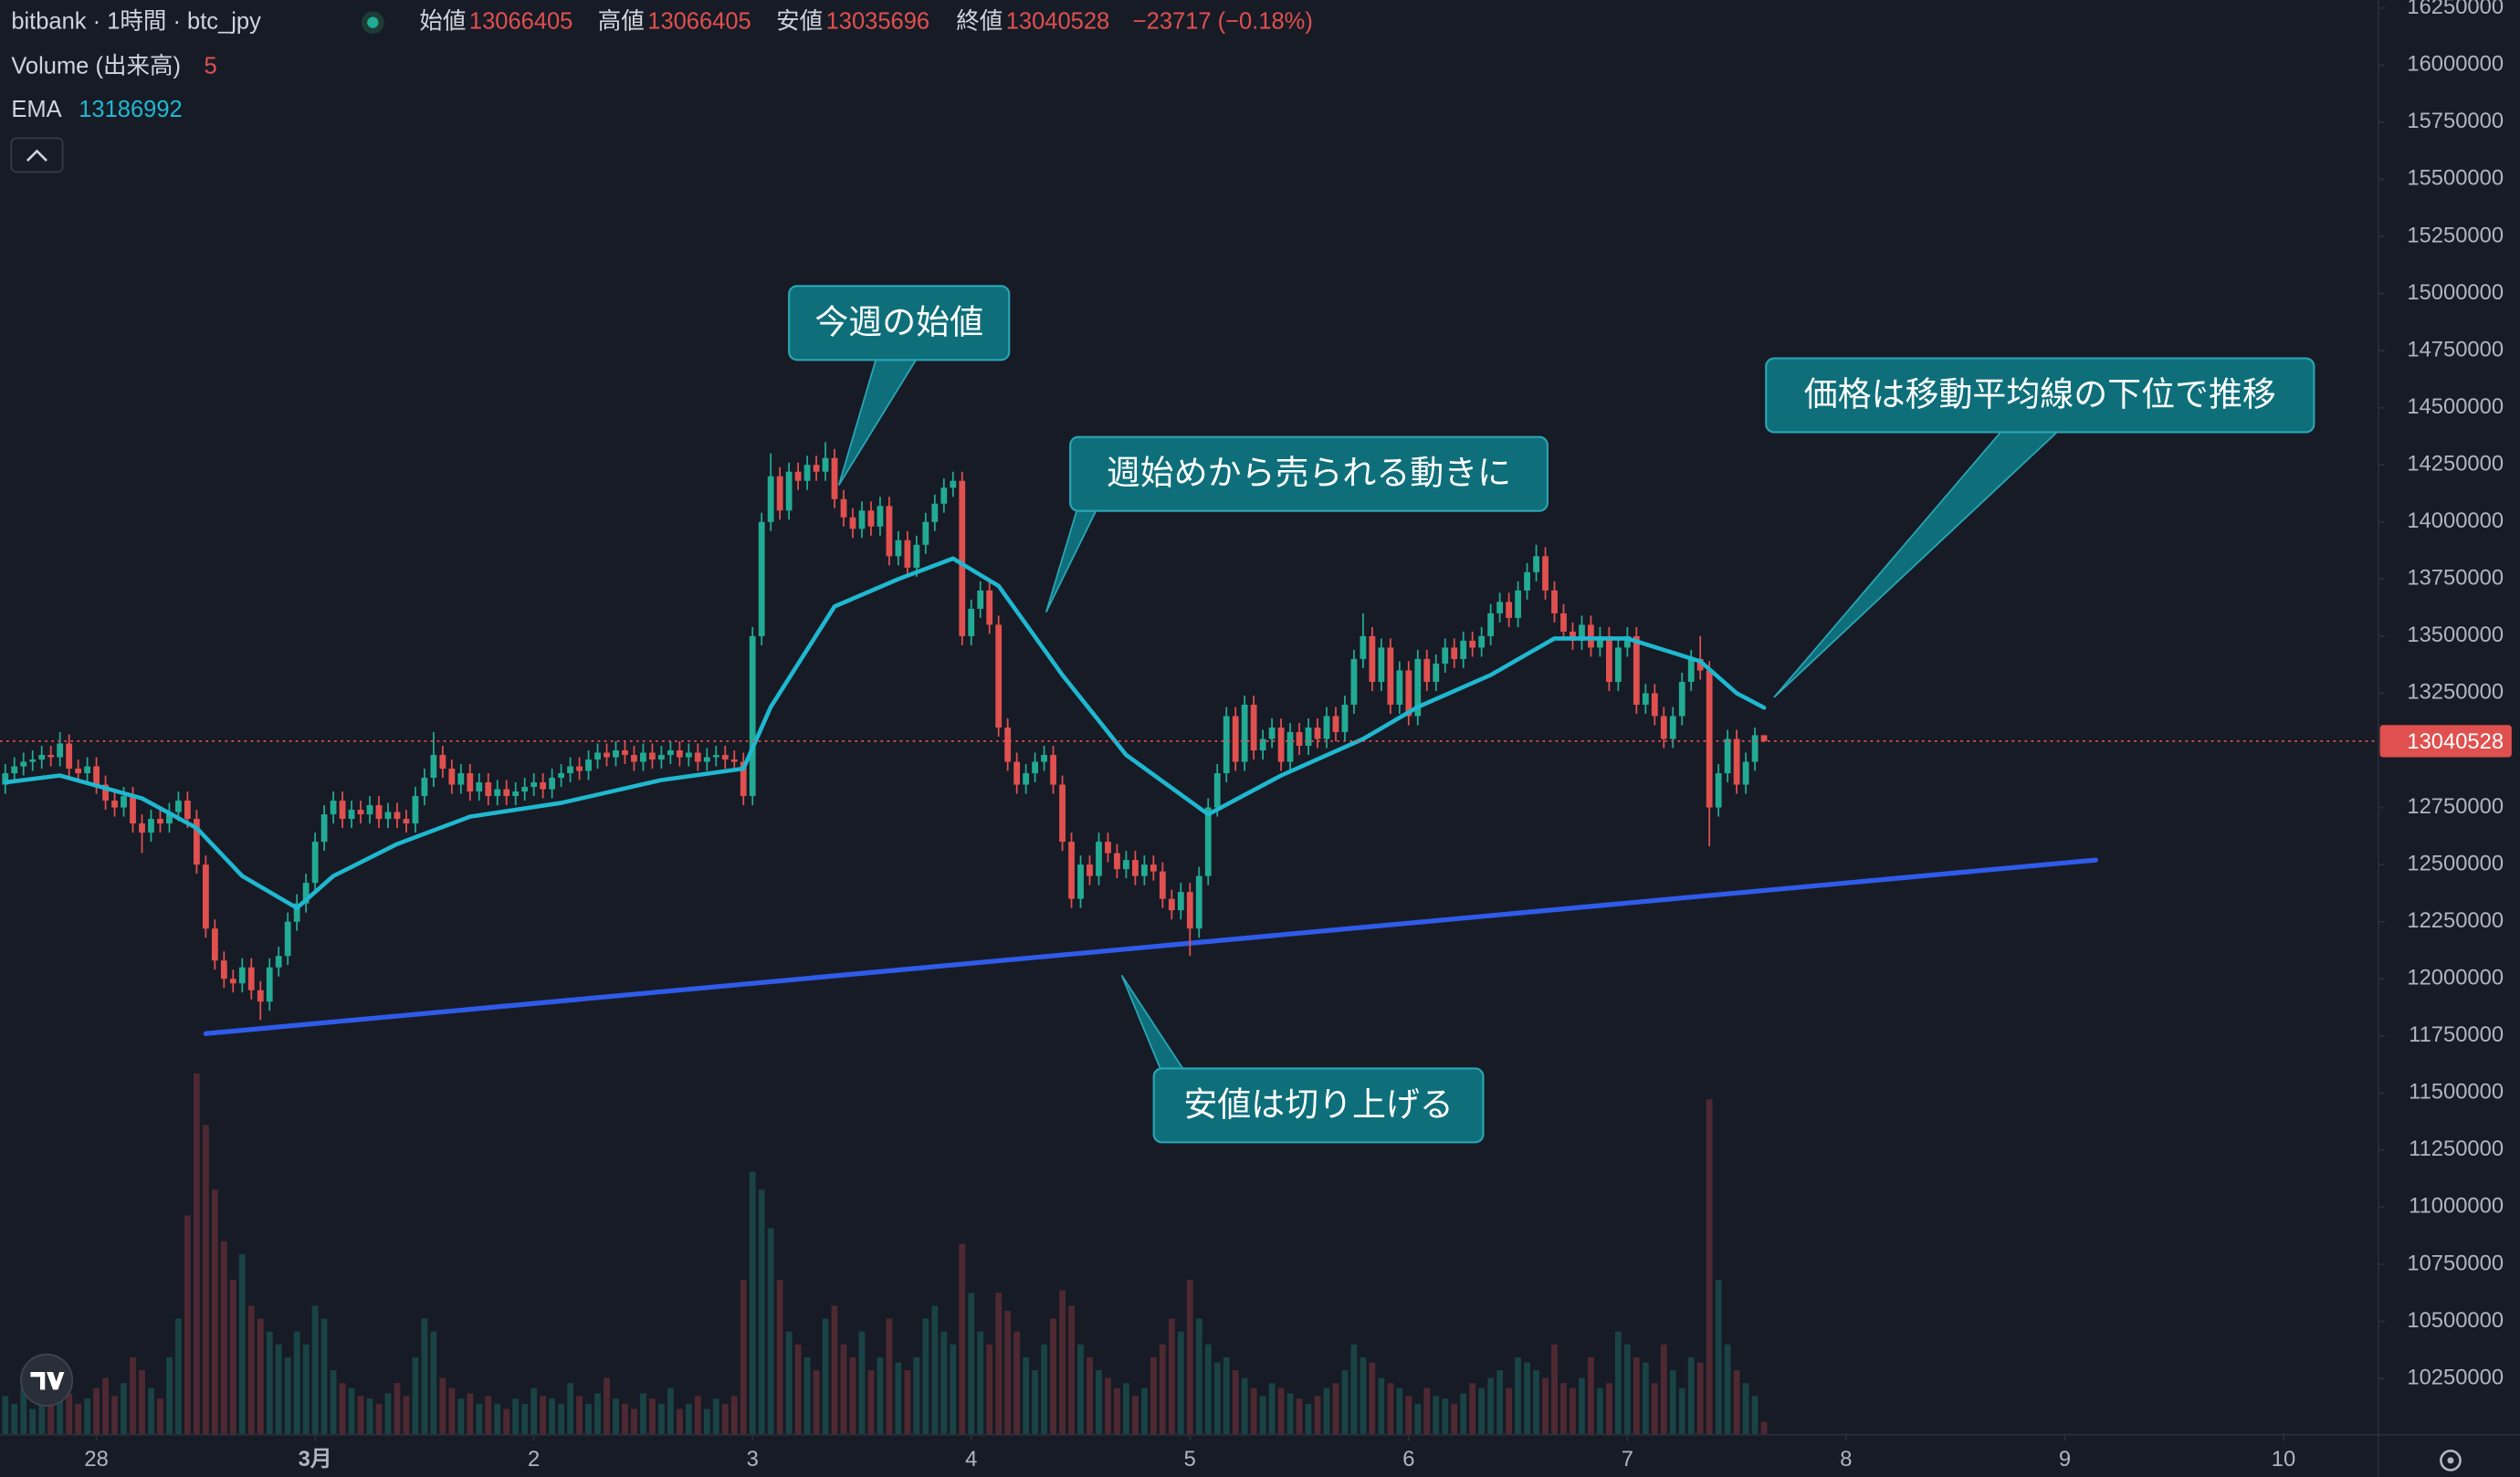  Describe the element at coordinates (980, 21) in the screenshot. I see `close-label: 終値` at that location.